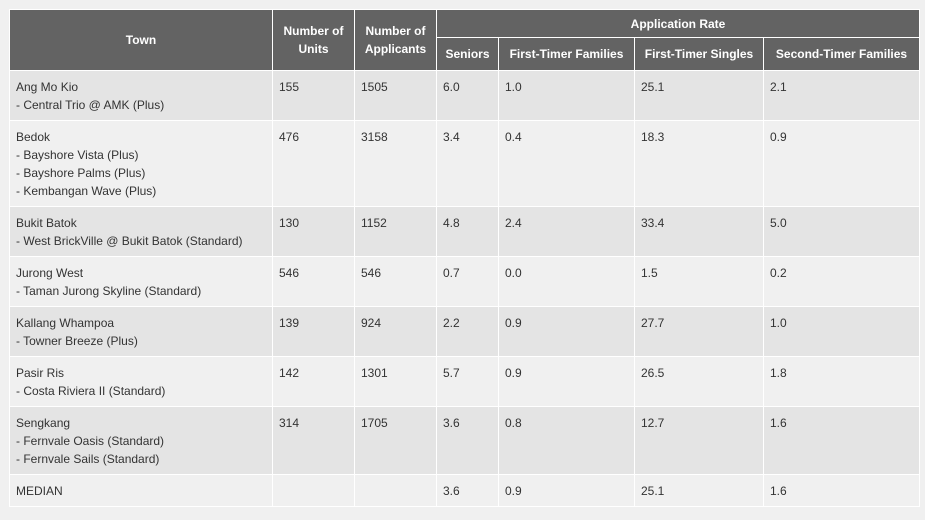 The width and height of the screenshot is (925, 520). What do you see at coordinates (841, 231) in the screenshot?
I see `second-timer-families-cell: 5.0` at bounding box center [841, 231].